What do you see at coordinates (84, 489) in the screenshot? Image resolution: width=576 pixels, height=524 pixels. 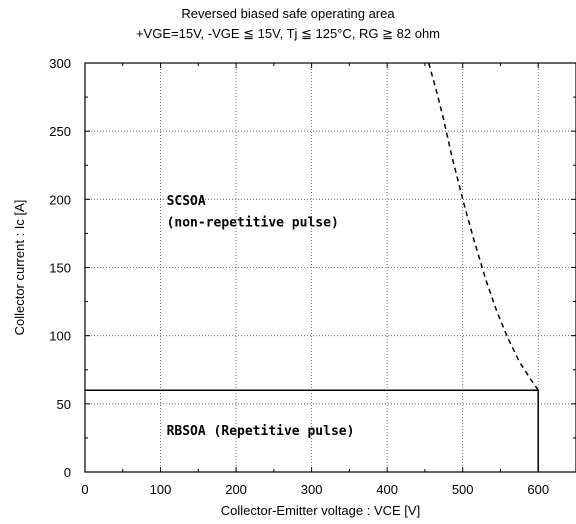 I see `x-tick-label: 0` at bounding box center [84, 489].